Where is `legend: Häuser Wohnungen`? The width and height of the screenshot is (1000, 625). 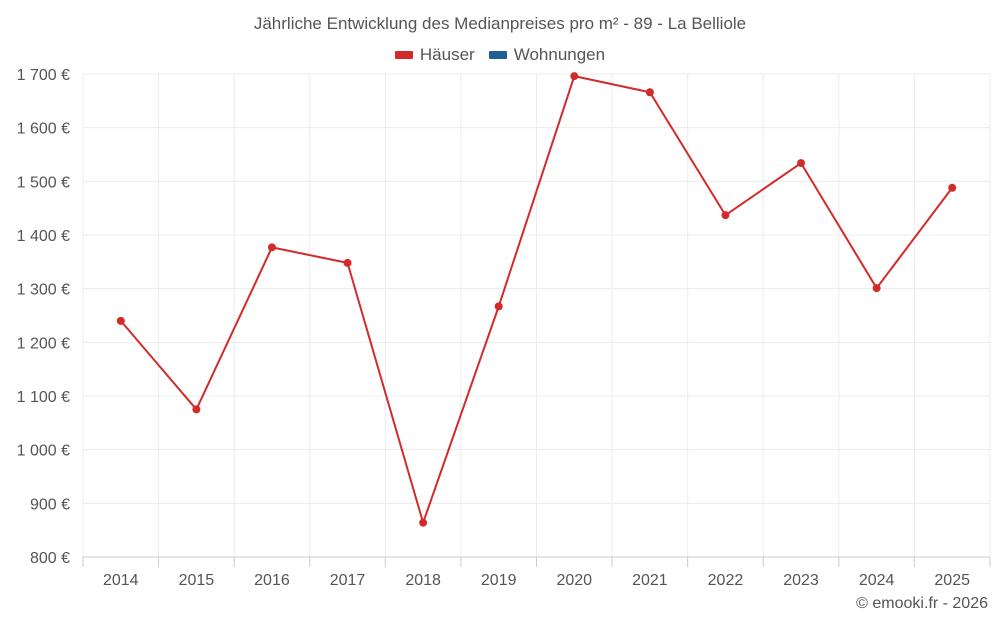 legend: Häuser Wohnungen is located at coordinates (500, 55).